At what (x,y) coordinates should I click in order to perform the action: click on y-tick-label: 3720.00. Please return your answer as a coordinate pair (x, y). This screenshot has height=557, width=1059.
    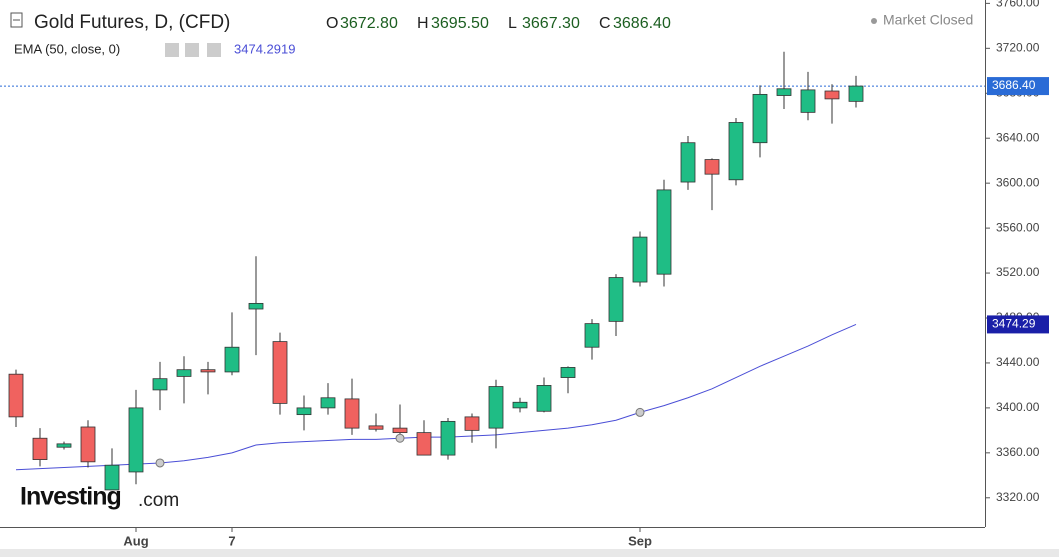
    Looking at the image, I should click on (1018, 47).